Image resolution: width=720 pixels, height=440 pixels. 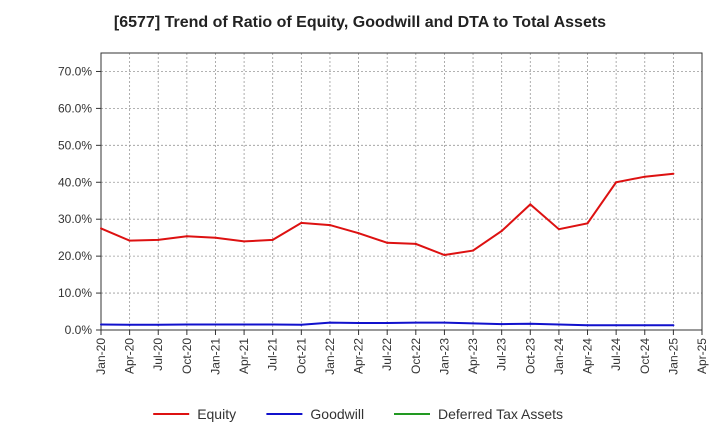 I want to click on legend-label-deferred-tax-assets: Deferred Tax Assets, so click(x=500, y=414).